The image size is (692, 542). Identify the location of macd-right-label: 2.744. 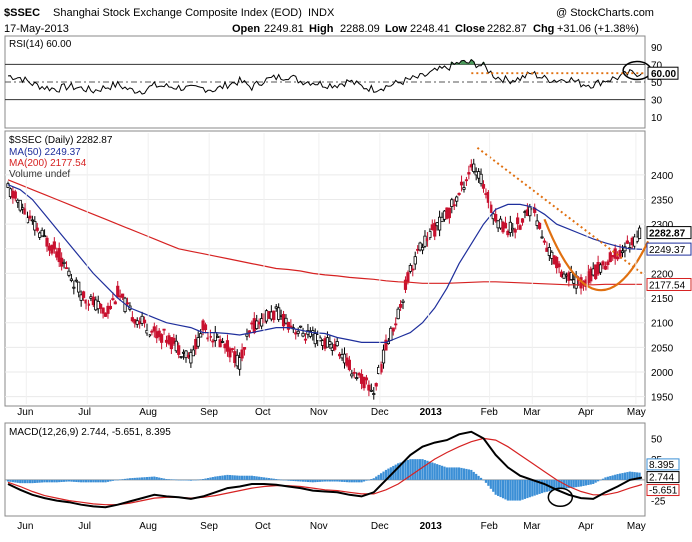
(661, 478).